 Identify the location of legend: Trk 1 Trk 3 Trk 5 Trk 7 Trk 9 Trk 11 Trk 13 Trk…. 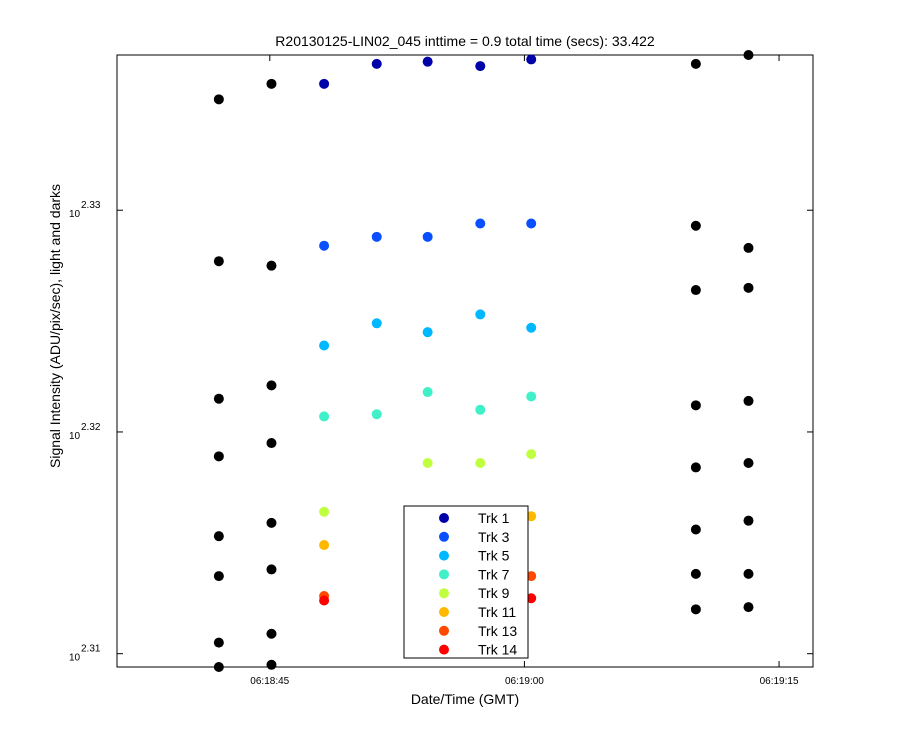
(466, 582).